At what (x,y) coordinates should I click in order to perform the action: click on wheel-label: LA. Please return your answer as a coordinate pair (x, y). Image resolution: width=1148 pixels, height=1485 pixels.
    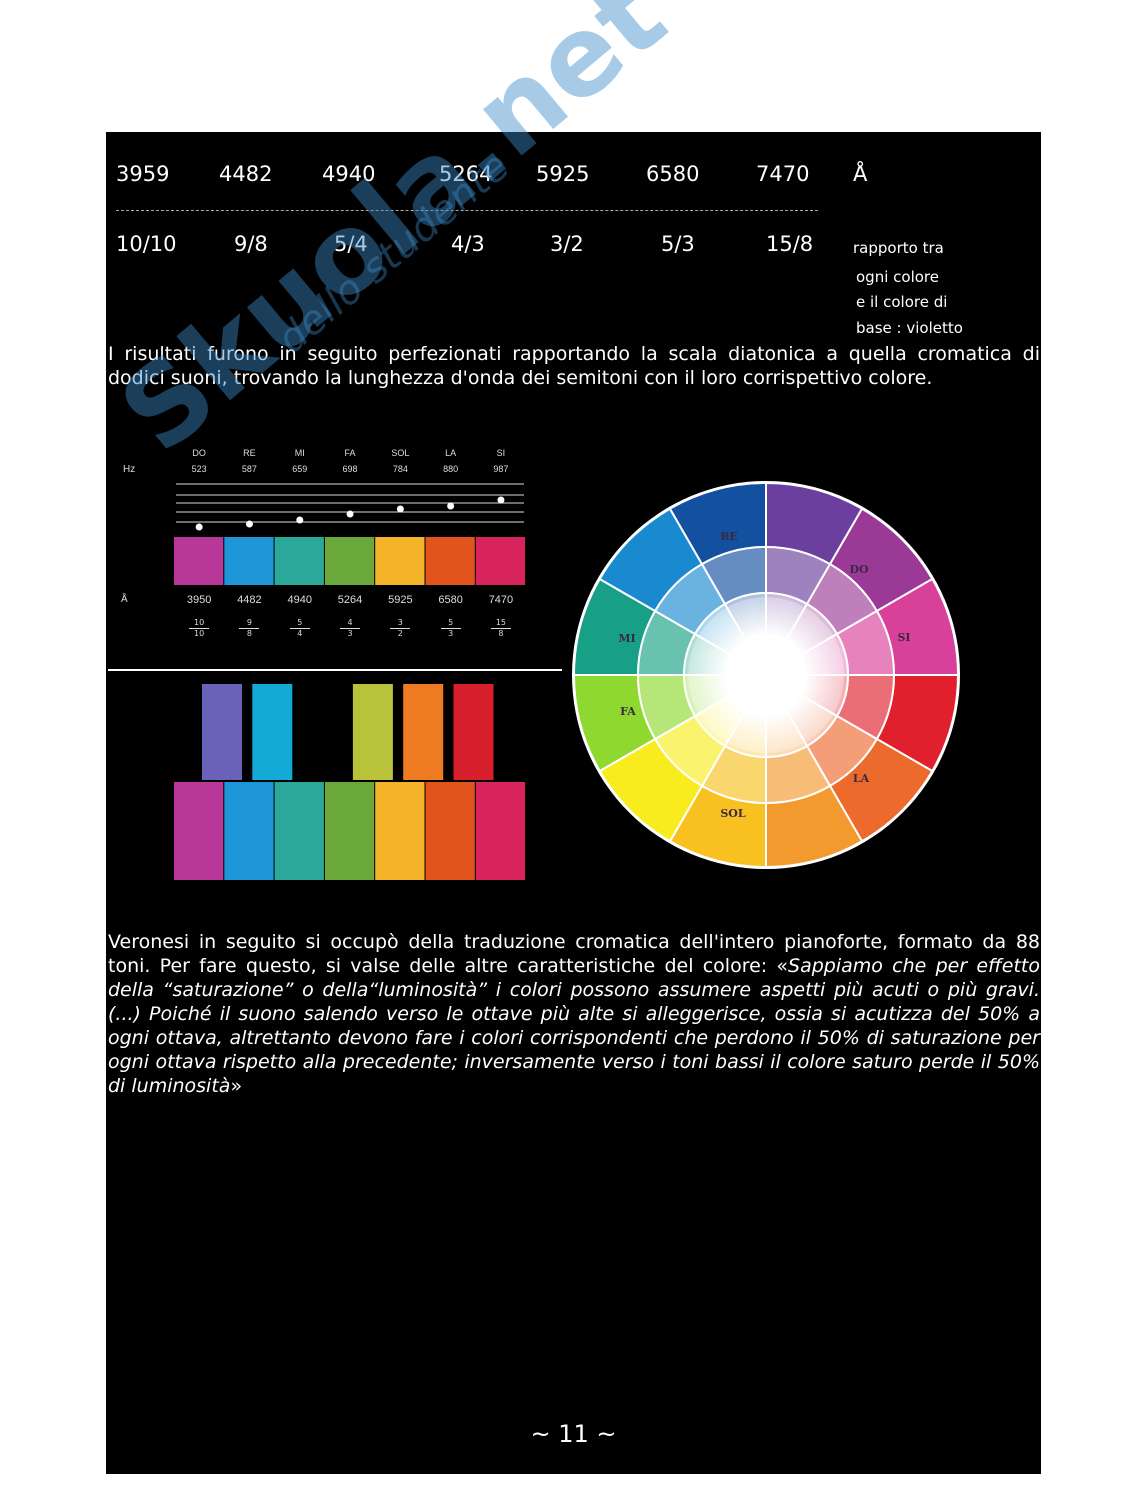
    Looking at the image, I should click on (861, 778).